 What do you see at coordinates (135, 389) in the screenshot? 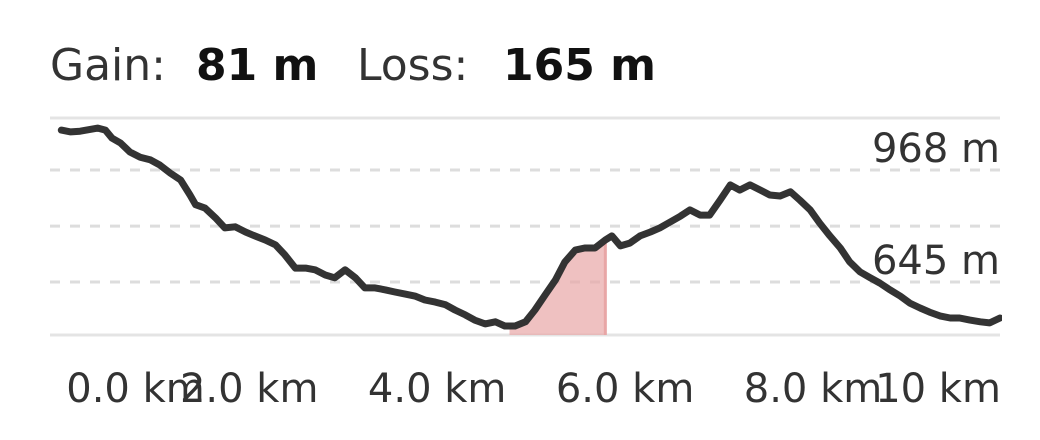
I see `x-tick-label: 0.0 km` at bounding box center [135, 389].